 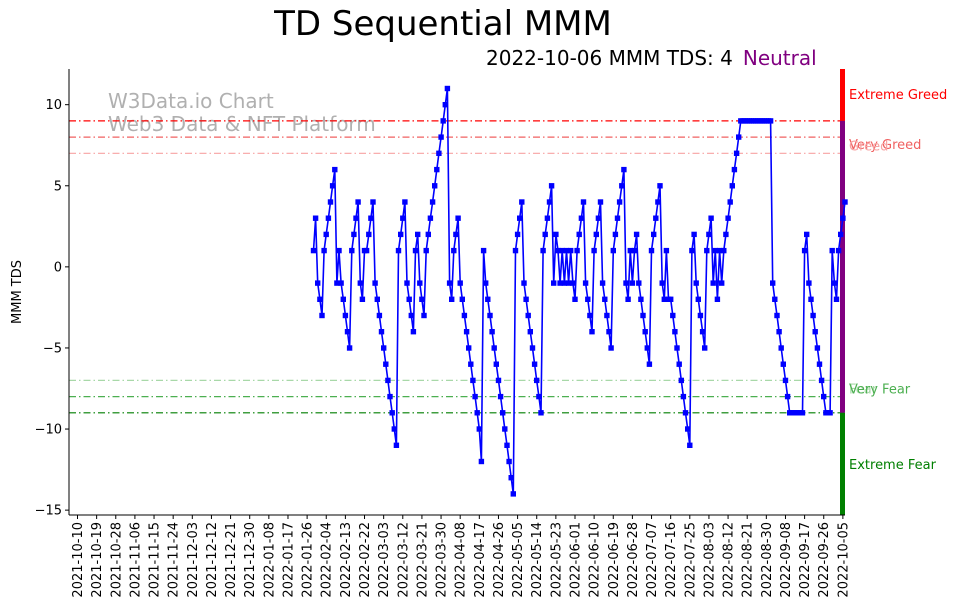 I want to click on x-tick-label: 2022-07-07, so click(x=652, y=560).